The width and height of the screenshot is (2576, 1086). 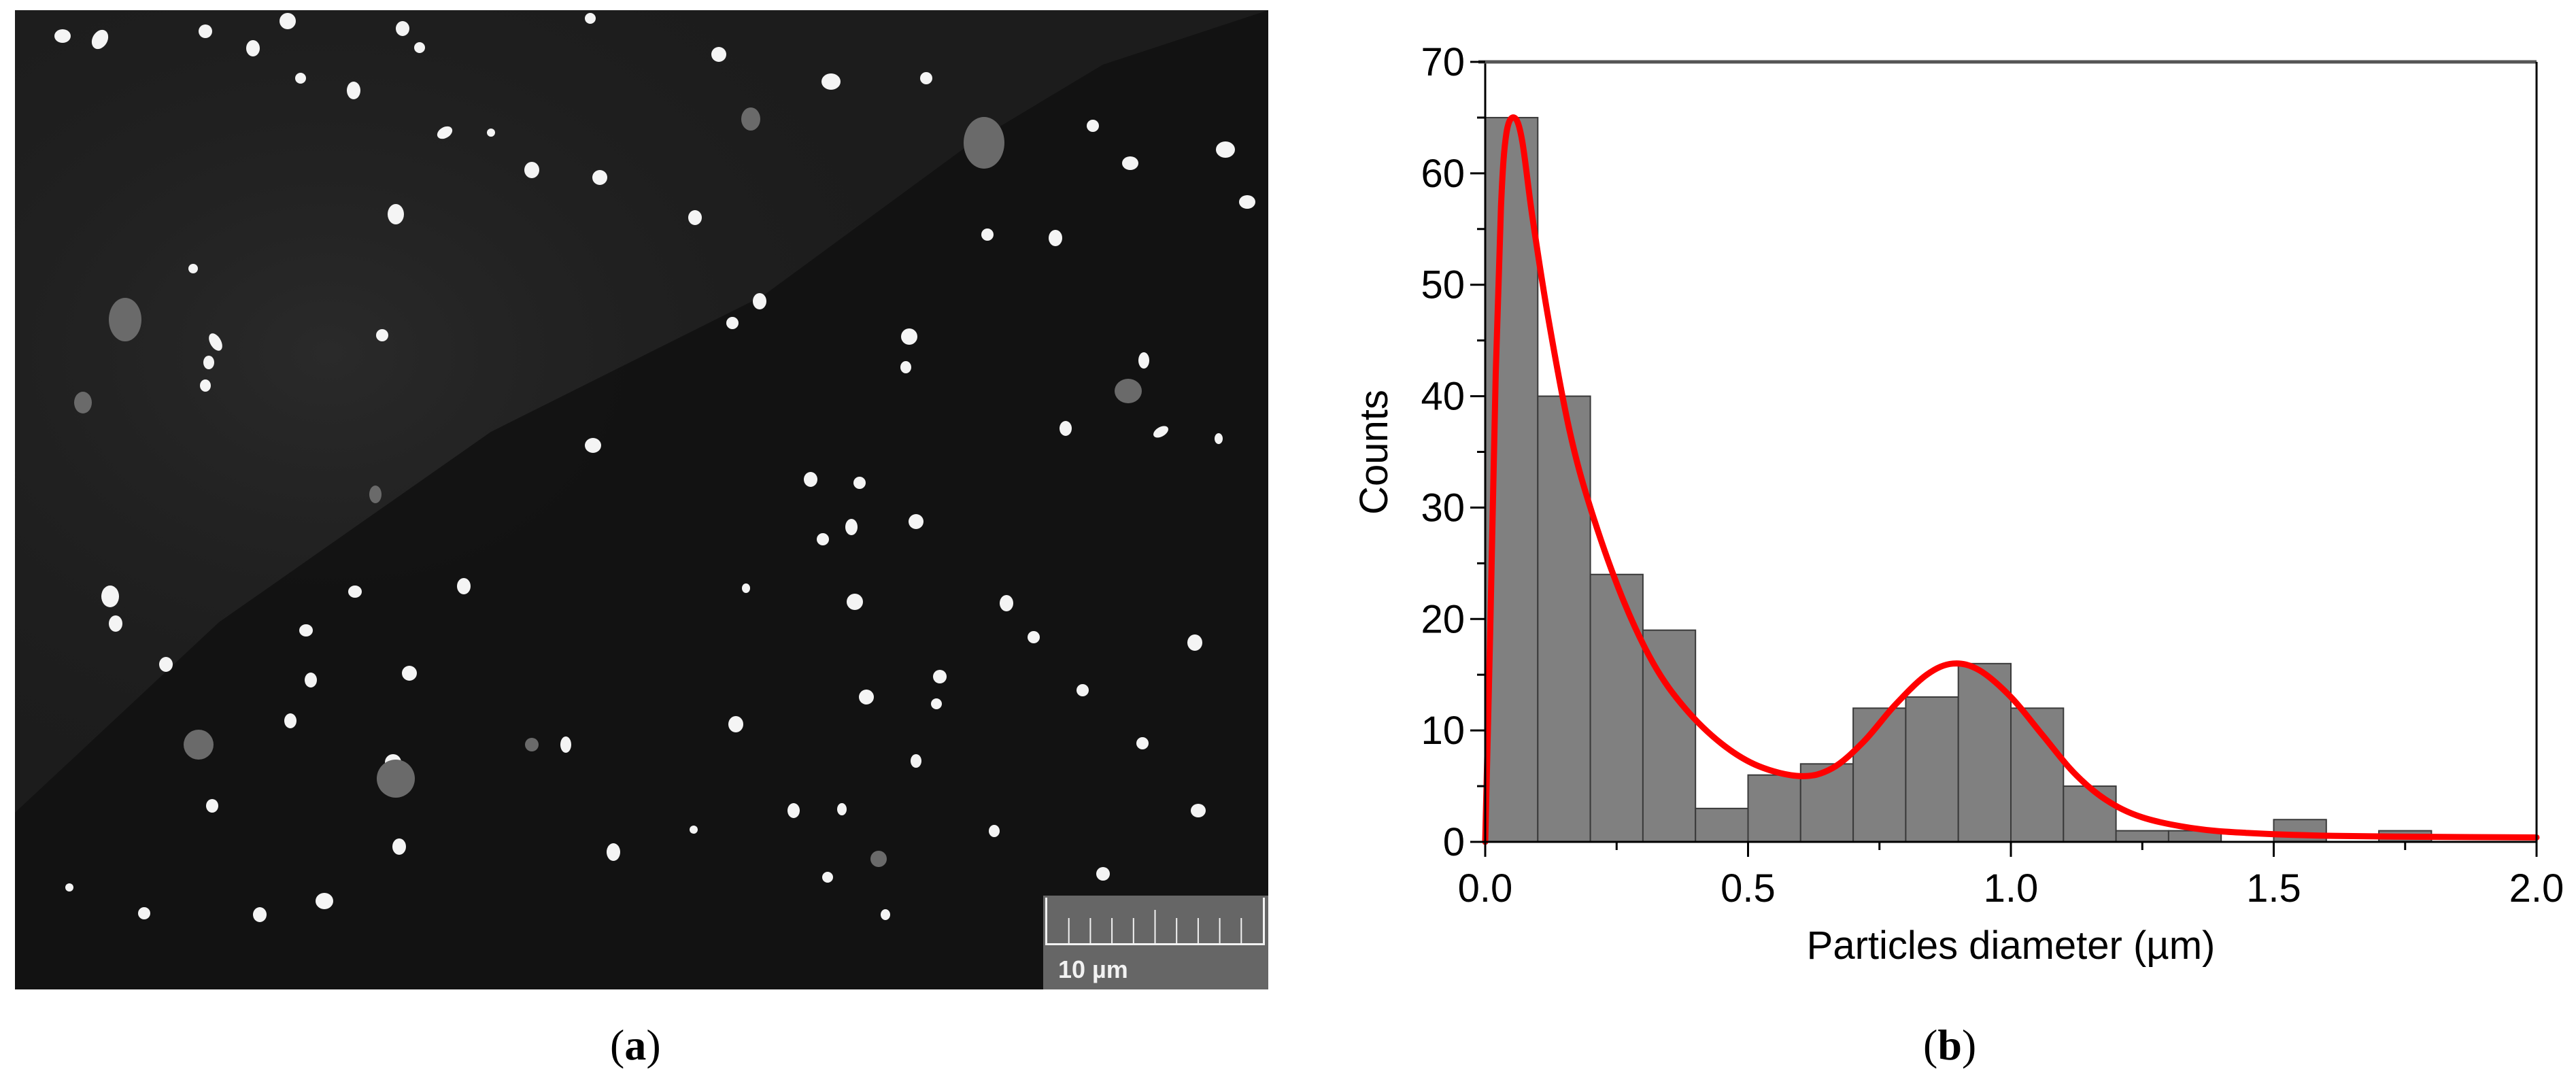 I want to click on caption-b-close: ), so click(x=1969, y=1045).